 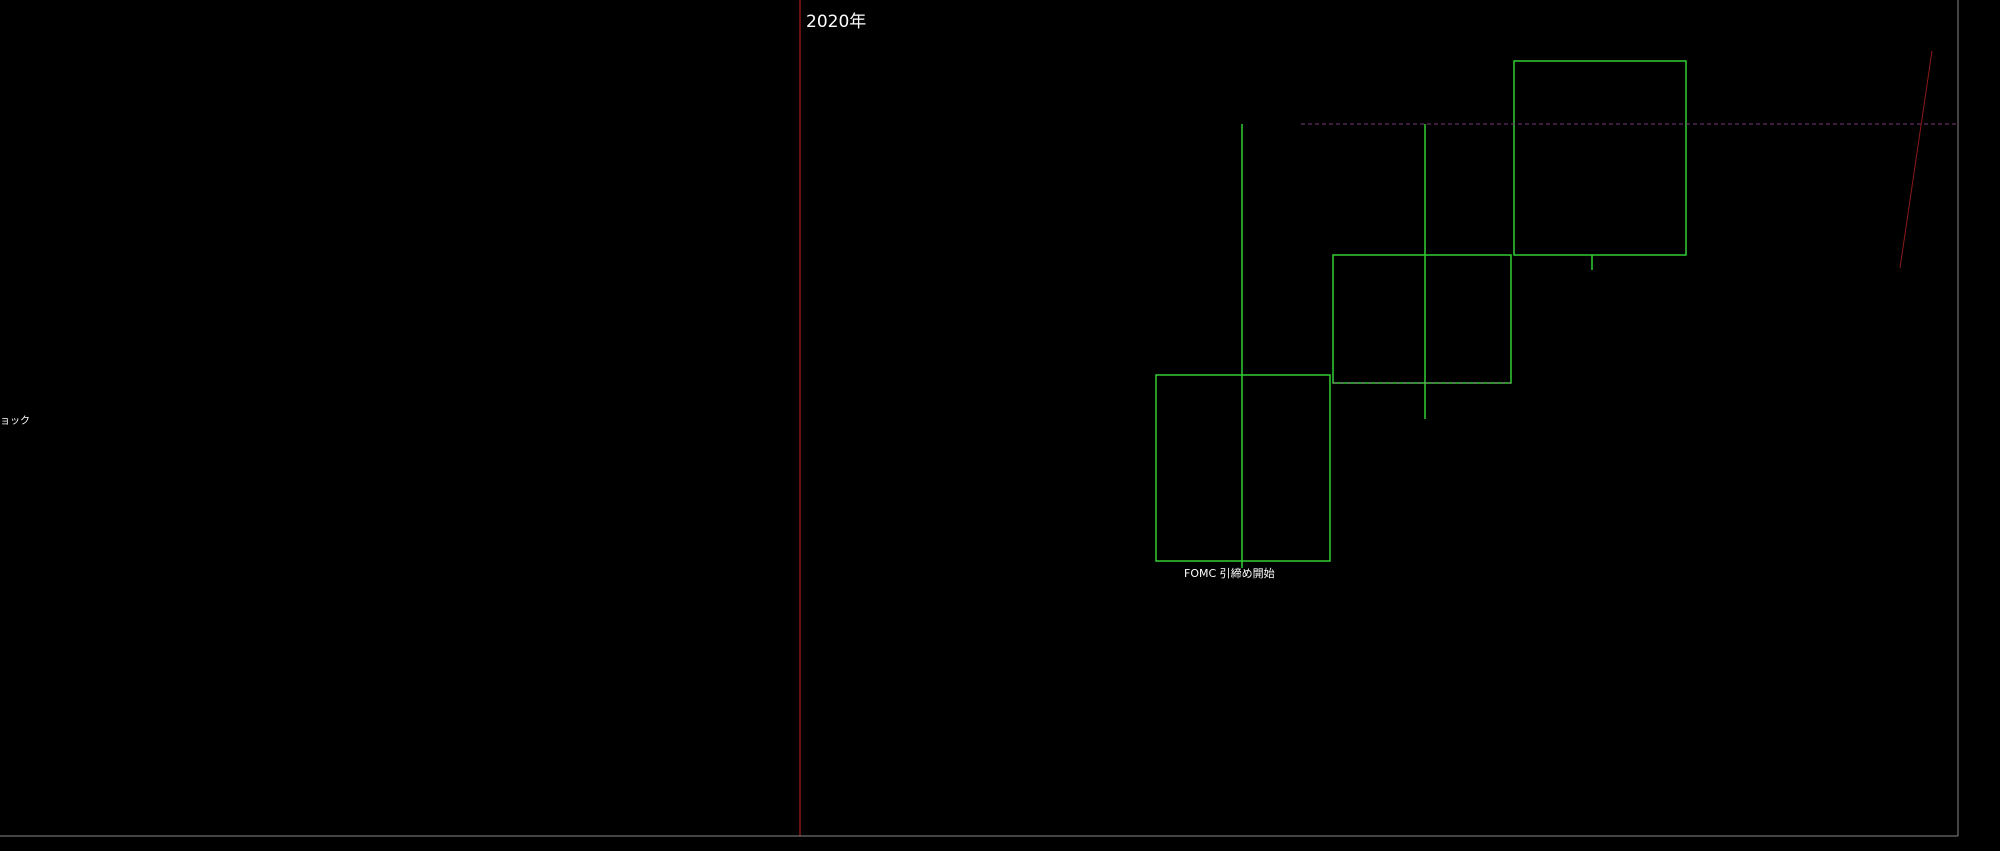 I want to click on fomc-label: FOMC 引締め開始, so click(x=1229, y=573).